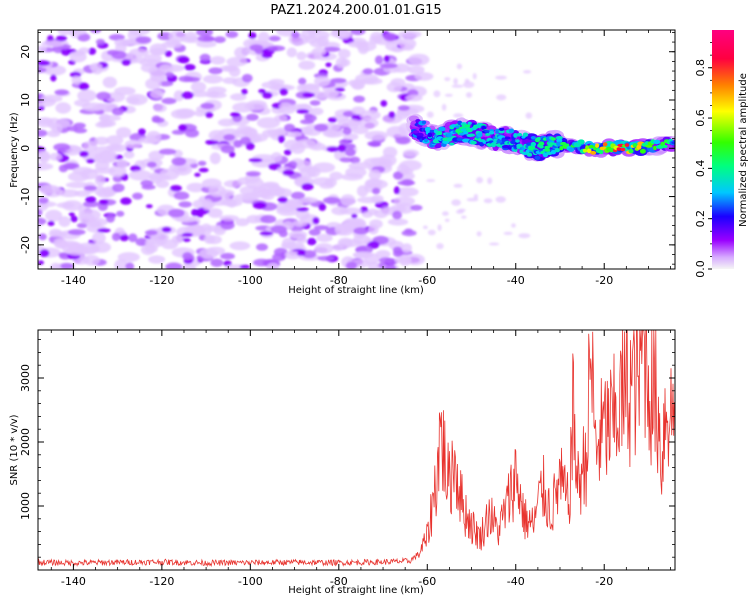 Image resolution: width=750 pixels, height=600 pixels. I want to click on x-tick-label: -40, so click(516, 581).